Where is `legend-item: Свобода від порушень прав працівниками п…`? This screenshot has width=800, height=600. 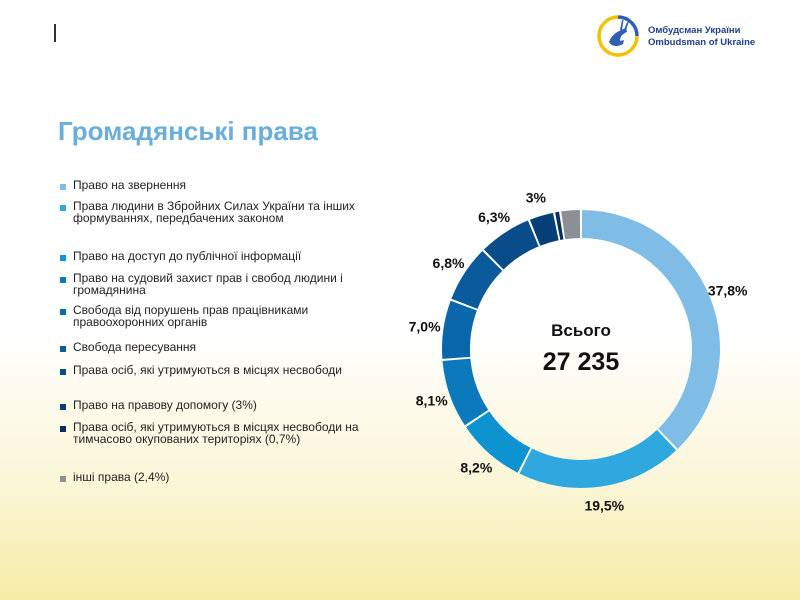 legend-item: Свобода від порушень прав працівниками п… is located at coordinates (216, 316).